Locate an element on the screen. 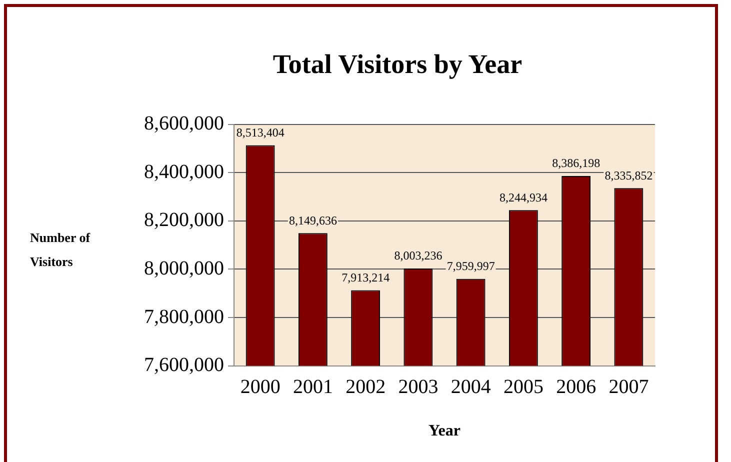 The height and width of the screenshot is (462, 731). x-axis-title: Year is located at coordinates (444, 431).